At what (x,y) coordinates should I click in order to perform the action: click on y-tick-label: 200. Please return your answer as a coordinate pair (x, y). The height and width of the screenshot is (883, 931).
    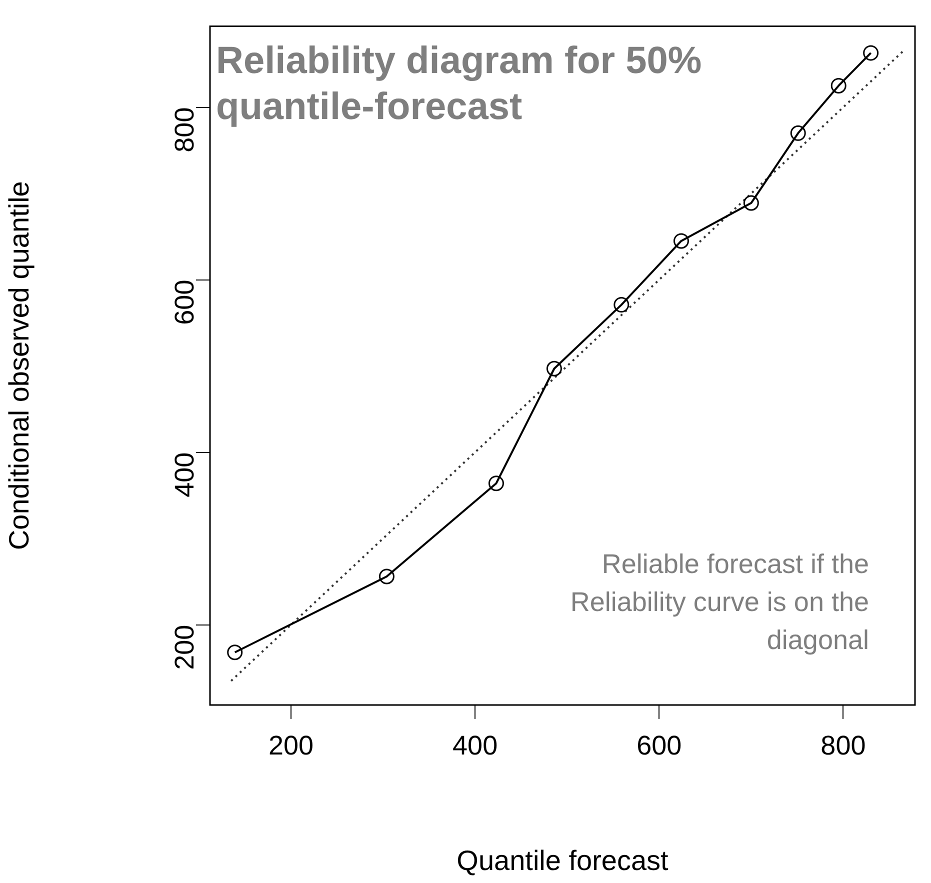
    Looking at the image, I should click on (184, 647).